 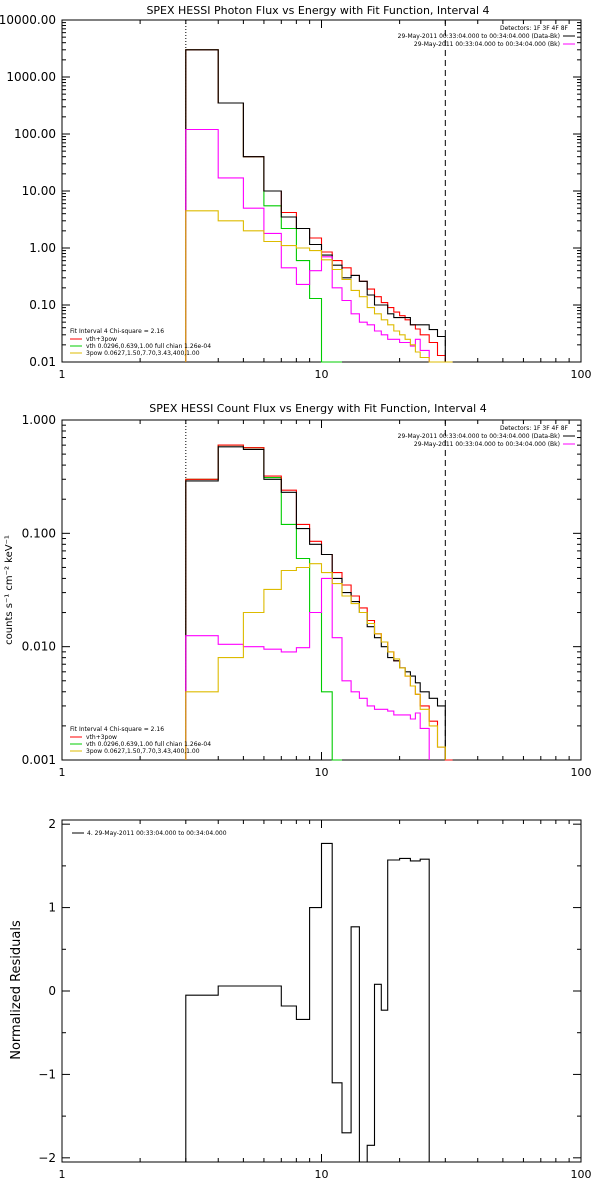 I want to click on y-tick-label: 10000.00, so click(x=28, y=20).